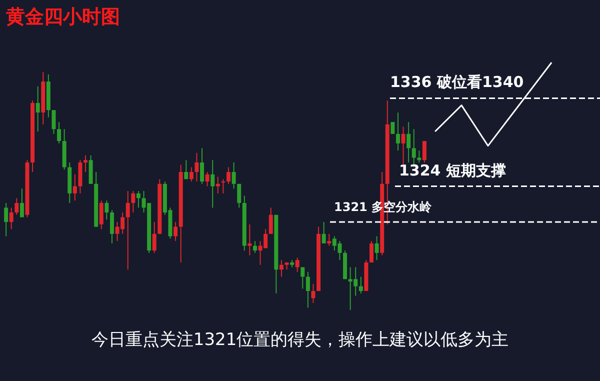  I want to click on ref-line-label: 1324 短期支撑, so click(452, 170).